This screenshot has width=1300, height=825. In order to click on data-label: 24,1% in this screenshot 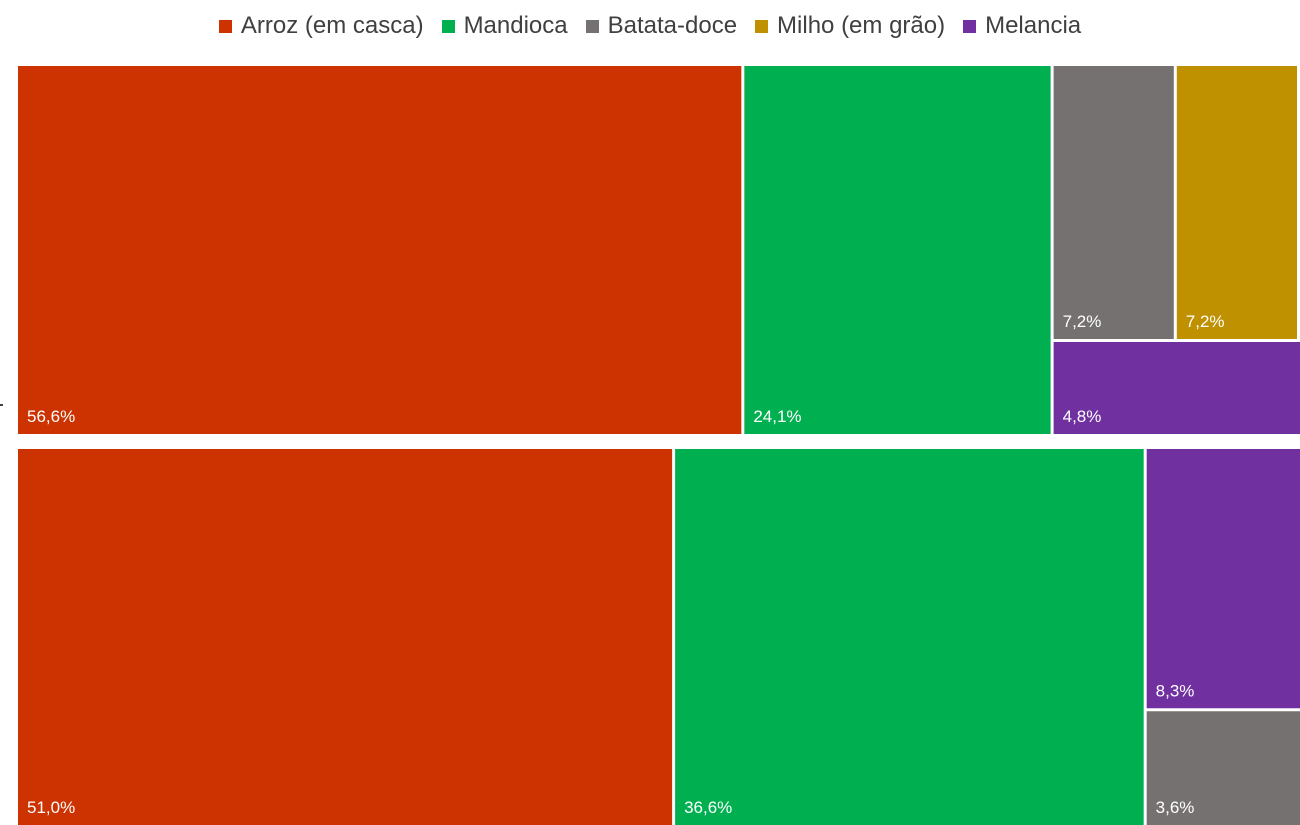, I will do `click(777, 416)`.